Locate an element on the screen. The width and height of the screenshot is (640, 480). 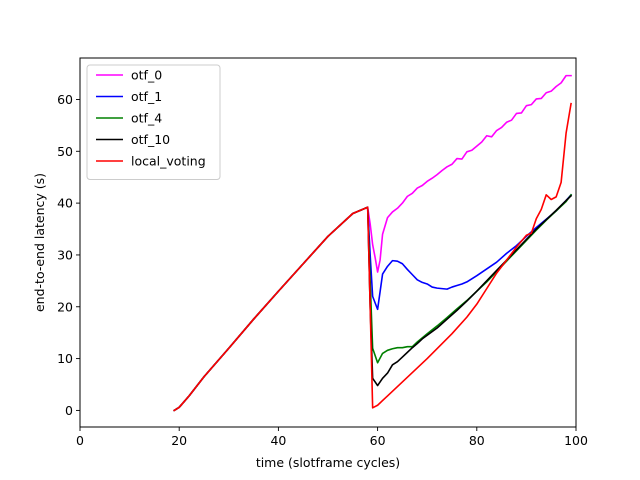
legend-box is located at coordinates (153, 122).